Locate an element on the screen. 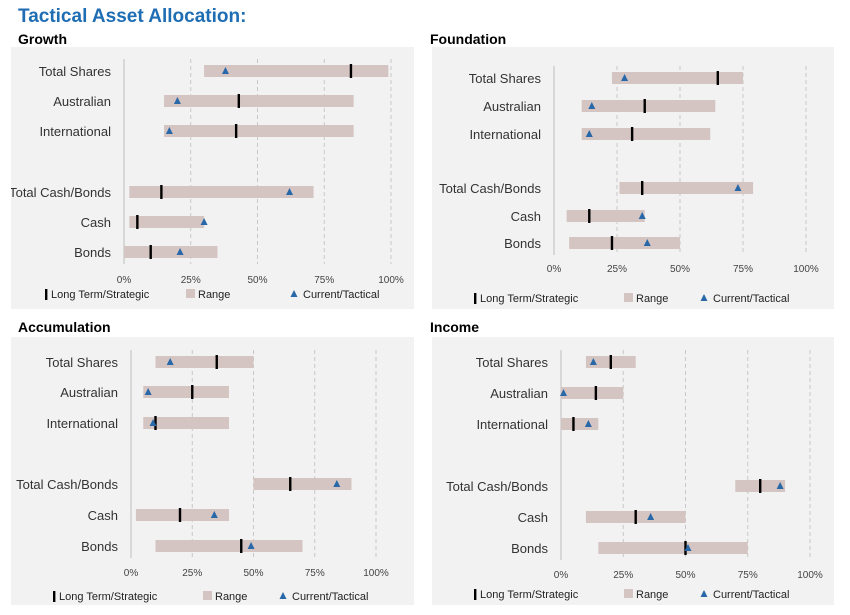 Image resolution: width=850 pixels, height=615 pixels. legend-strategic-swatch is located at coordinates (475, 298).